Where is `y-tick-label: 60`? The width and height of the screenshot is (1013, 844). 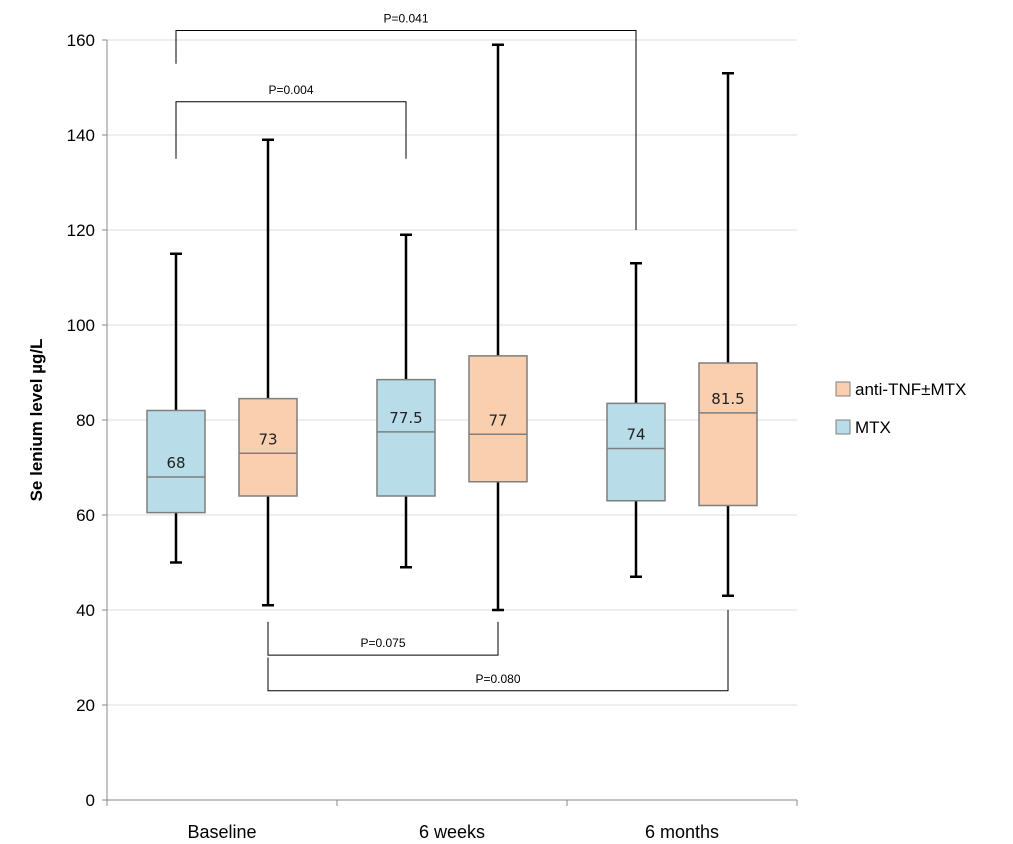
y-tick-label: 60 is located at coordinates (85, 515).